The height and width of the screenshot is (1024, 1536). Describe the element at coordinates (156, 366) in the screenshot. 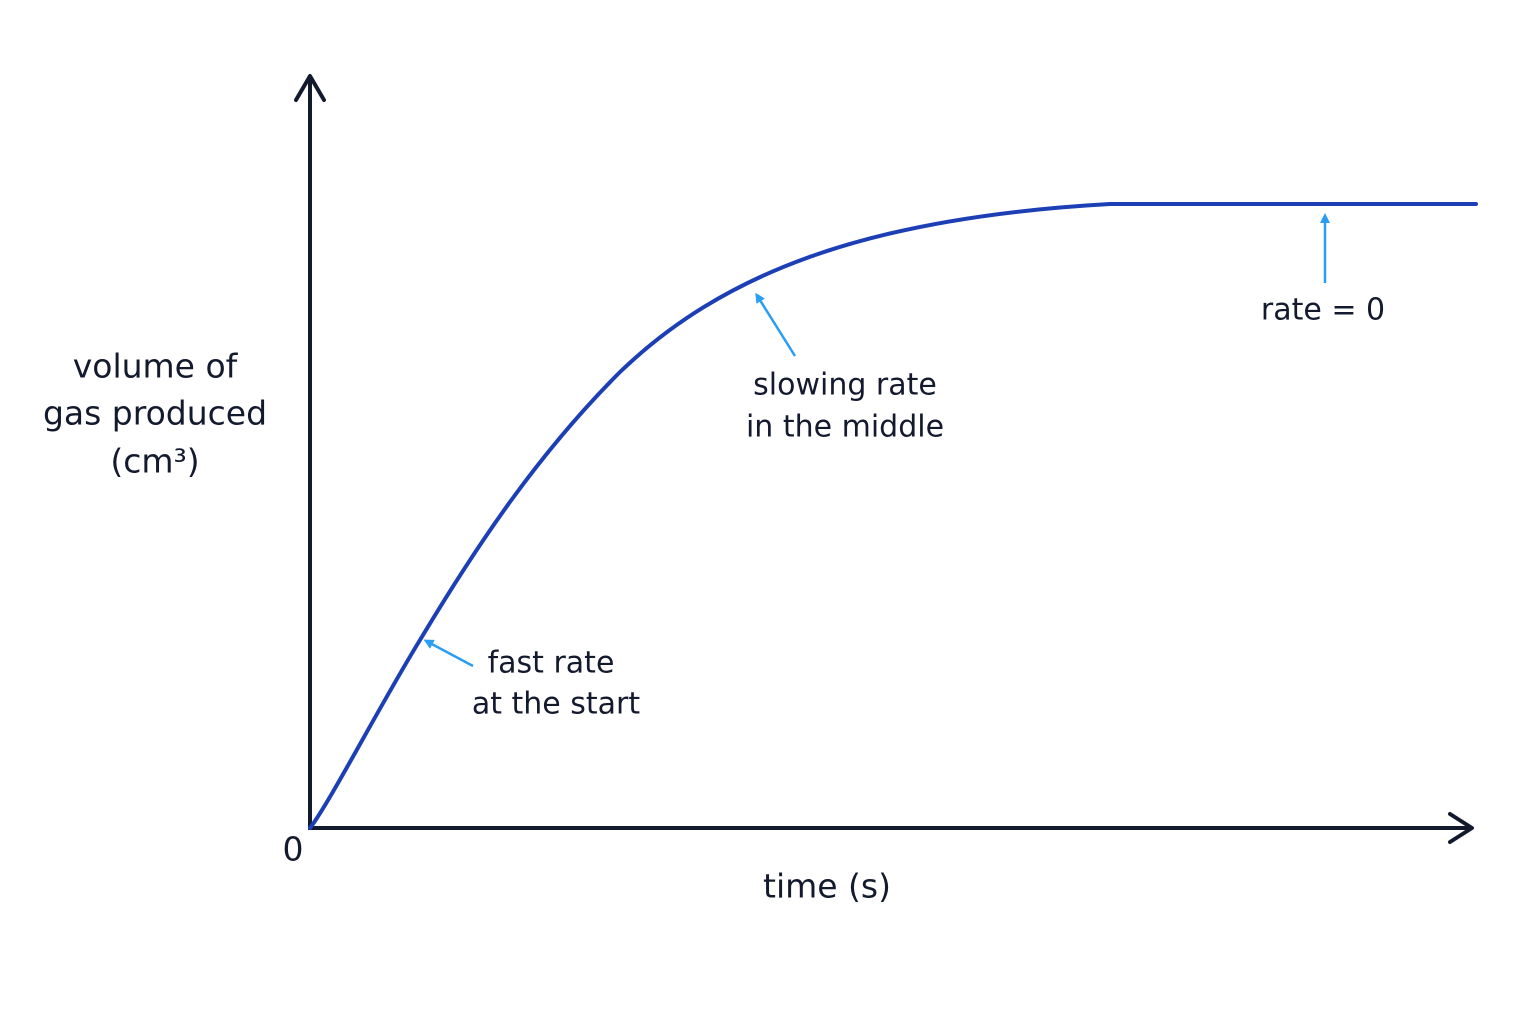

I see `y-axis-label: volume of` at that location.